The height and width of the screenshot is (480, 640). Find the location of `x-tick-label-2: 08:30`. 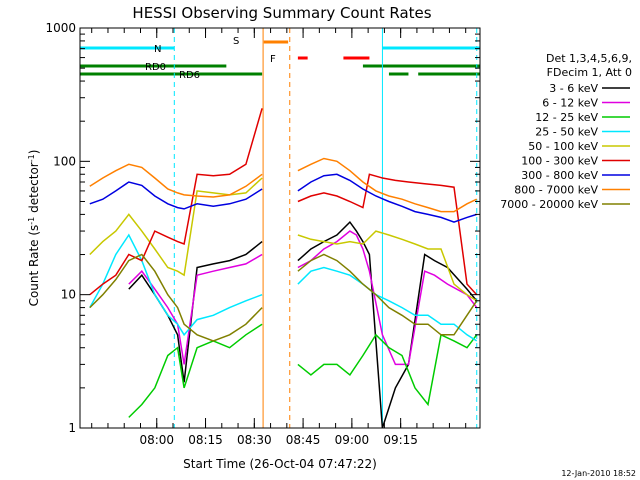

x-tick-label-2: 08:30 is located at coordinates (254, 440).